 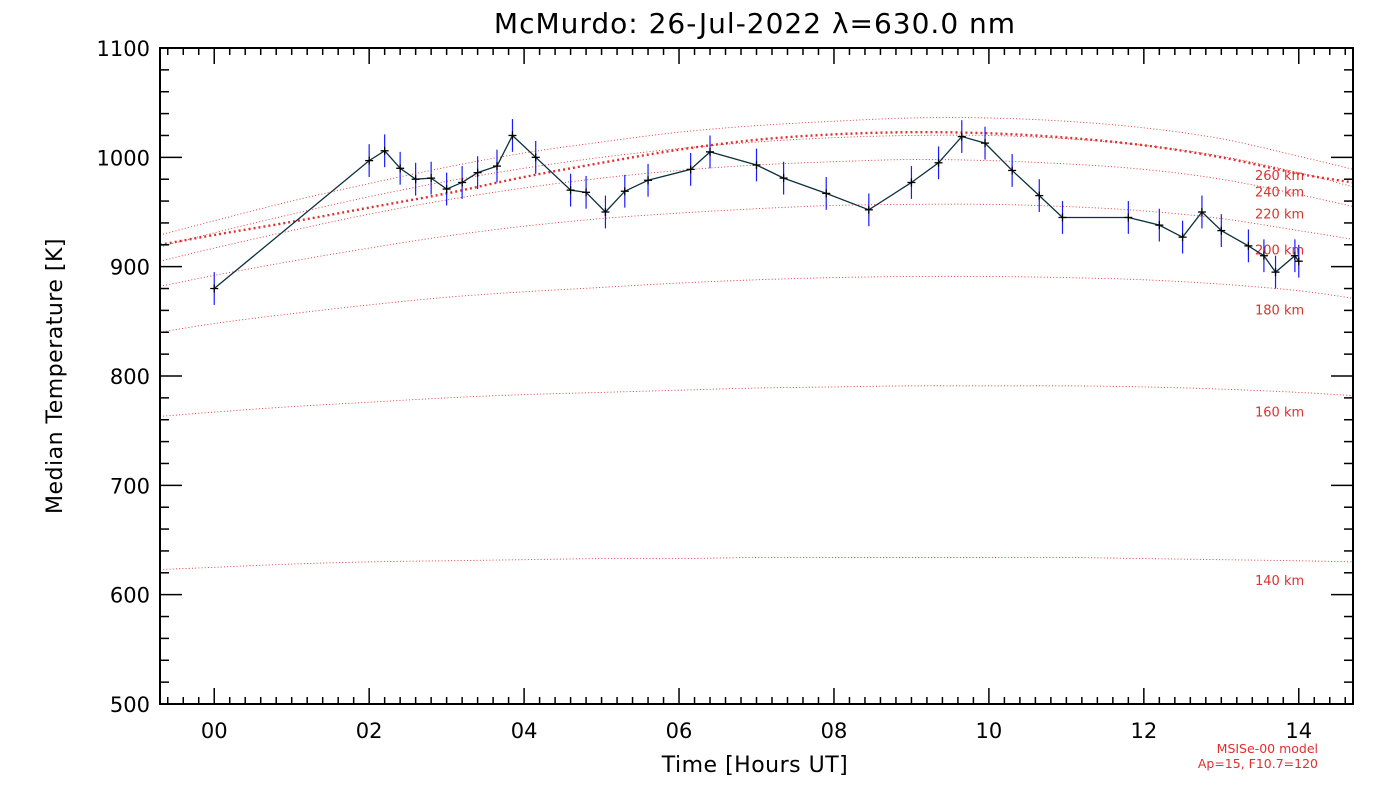 What do you see at coordinates (1279, 193) in the screenshot?
I see `model-curve-label-5: 240 km` at bounding box center [1279, 193].